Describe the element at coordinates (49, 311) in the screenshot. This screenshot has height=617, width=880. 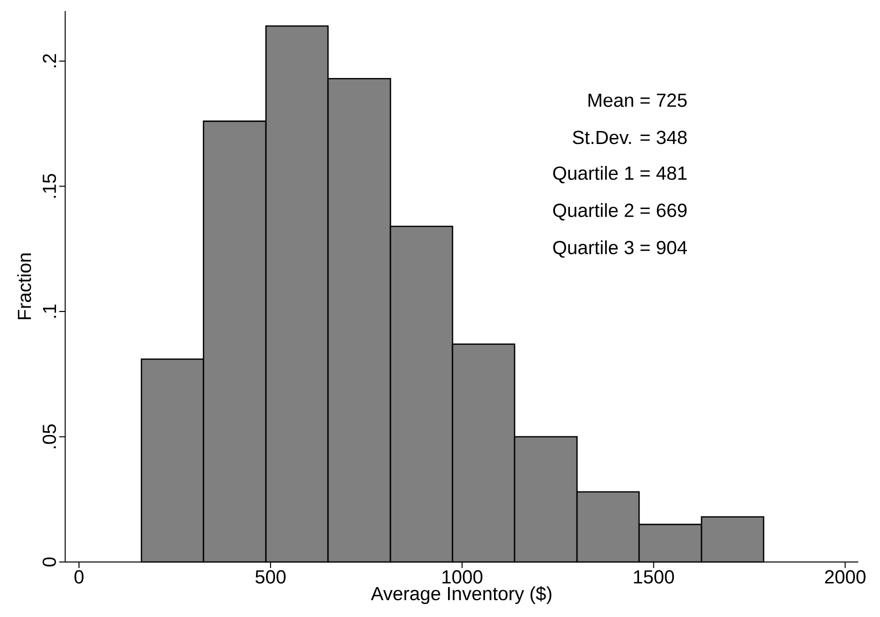
I see `y-tick-label: .1` at that location.